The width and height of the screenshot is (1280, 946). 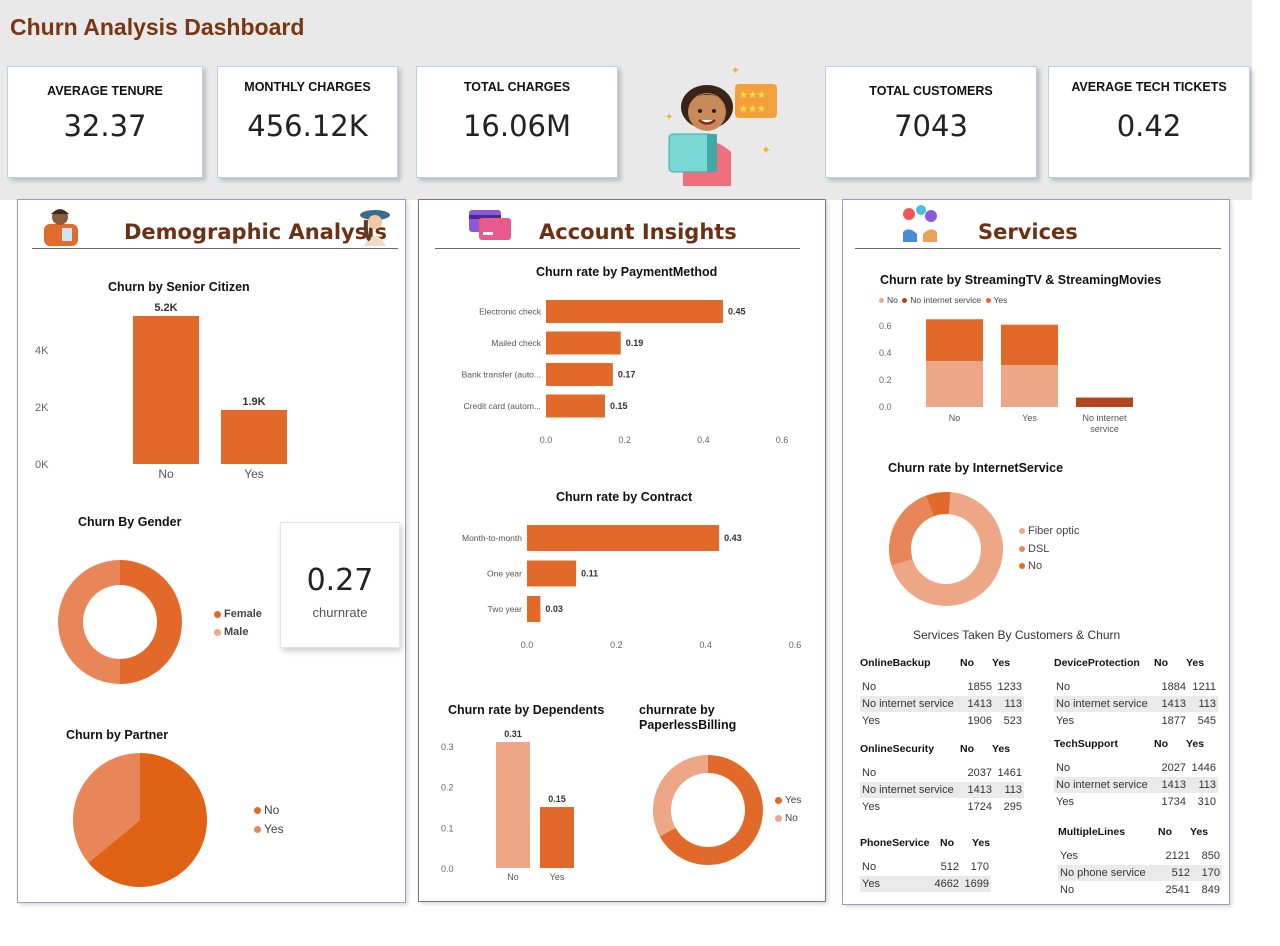 What do you see at coordinates (1097, 663) in the screenshot?
I see `column-header: DeviceProtection` at bounding box center [1097, 663].